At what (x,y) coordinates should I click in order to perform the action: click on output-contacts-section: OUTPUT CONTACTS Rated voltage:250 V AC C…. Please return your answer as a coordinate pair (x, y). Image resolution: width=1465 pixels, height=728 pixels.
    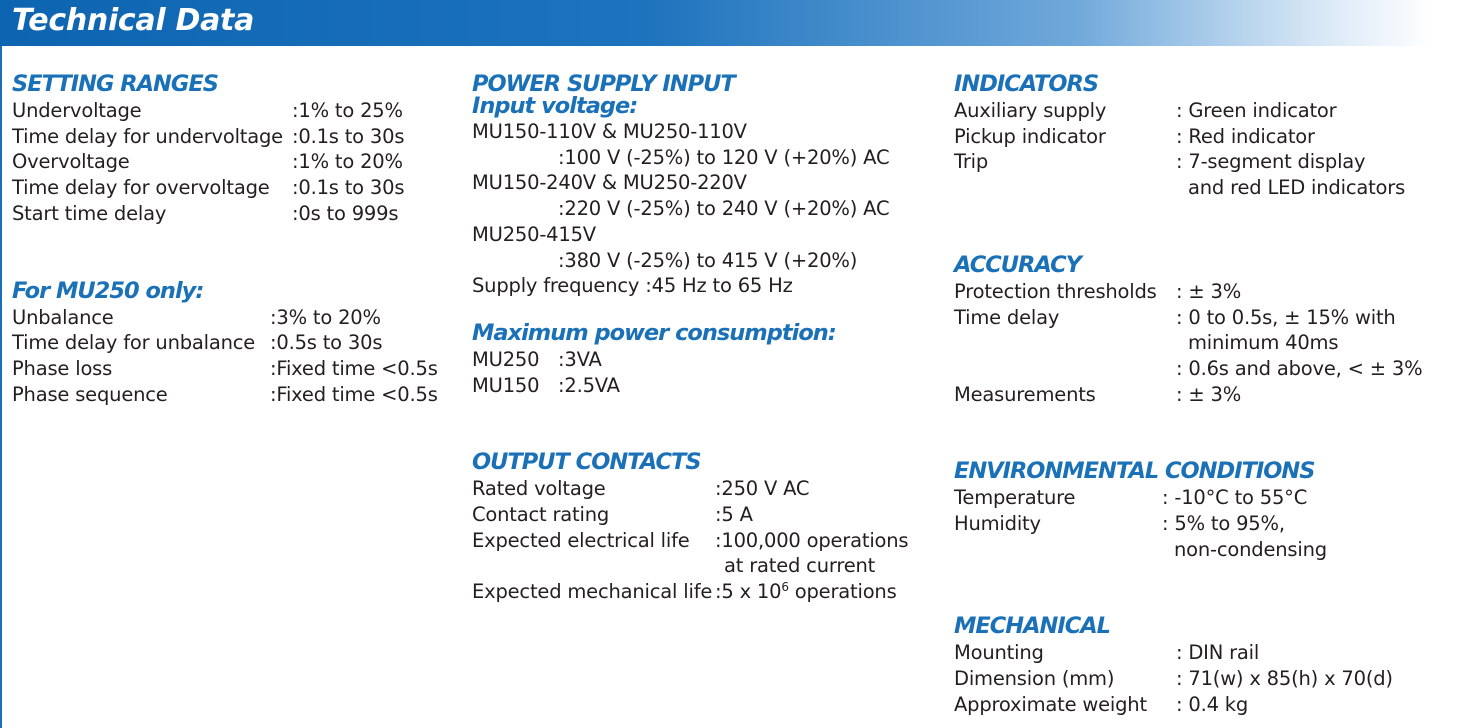
    Looking at the image, I should click on (707, 526).